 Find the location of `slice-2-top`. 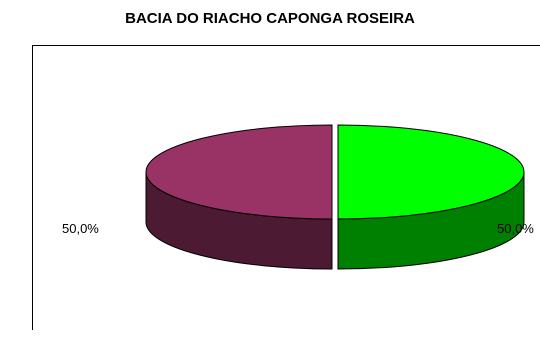

slice-2-top is located at coordinates (239, 172).